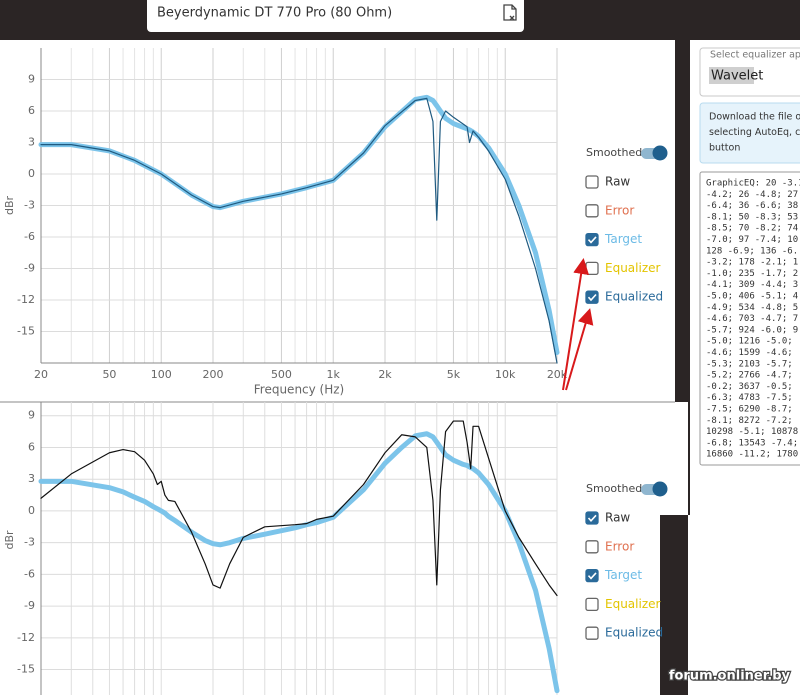  I want to click on app-name: Wavelet, so click(737, 76).